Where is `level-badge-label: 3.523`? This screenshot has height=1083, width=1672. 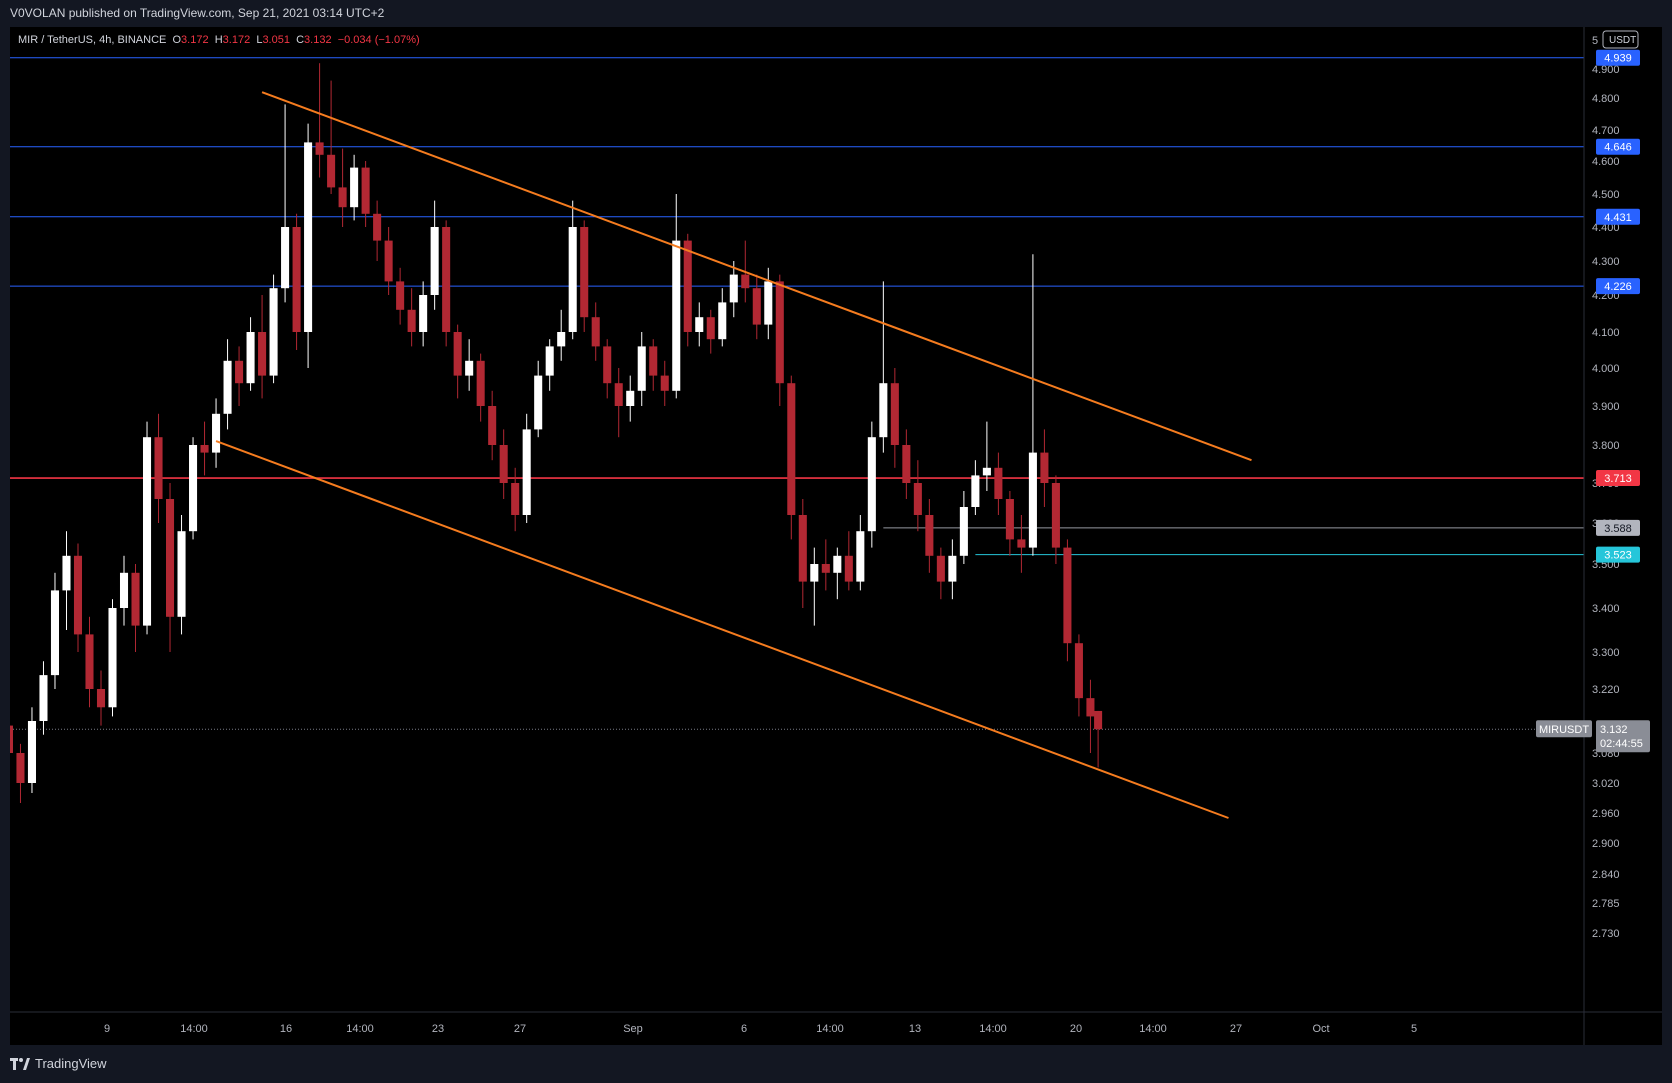
level-badge-label: 3.523 is located at coordinates (1618, 556).